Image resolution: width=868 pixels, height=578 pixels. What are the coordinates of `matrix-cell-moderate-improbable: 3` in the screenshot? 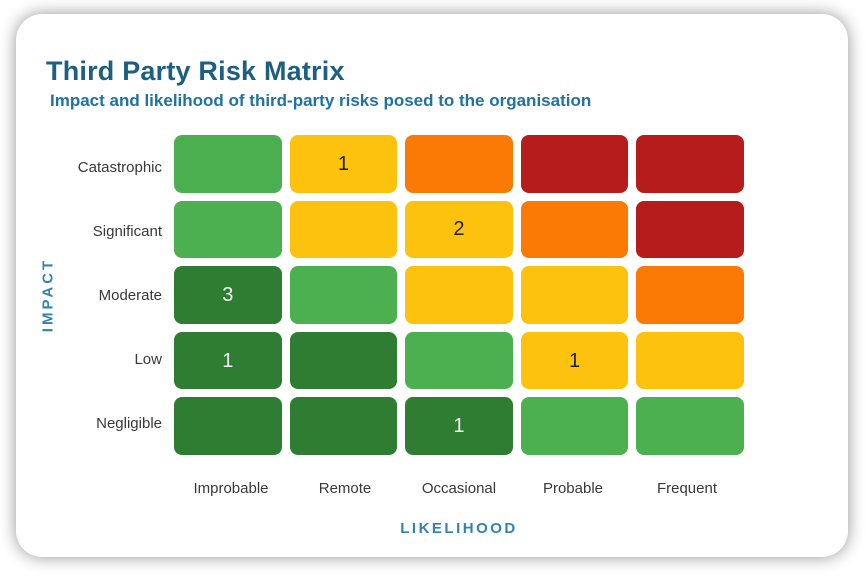 It's located at (228, 295).